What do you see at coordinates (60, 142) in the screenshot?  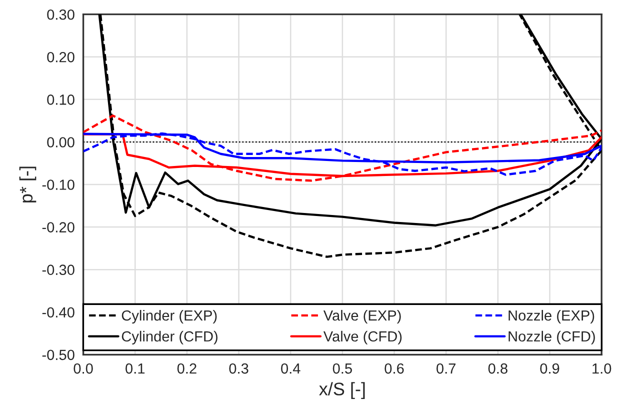 I see `y-tick-label: 0.00` at bounding box center [60, 142].